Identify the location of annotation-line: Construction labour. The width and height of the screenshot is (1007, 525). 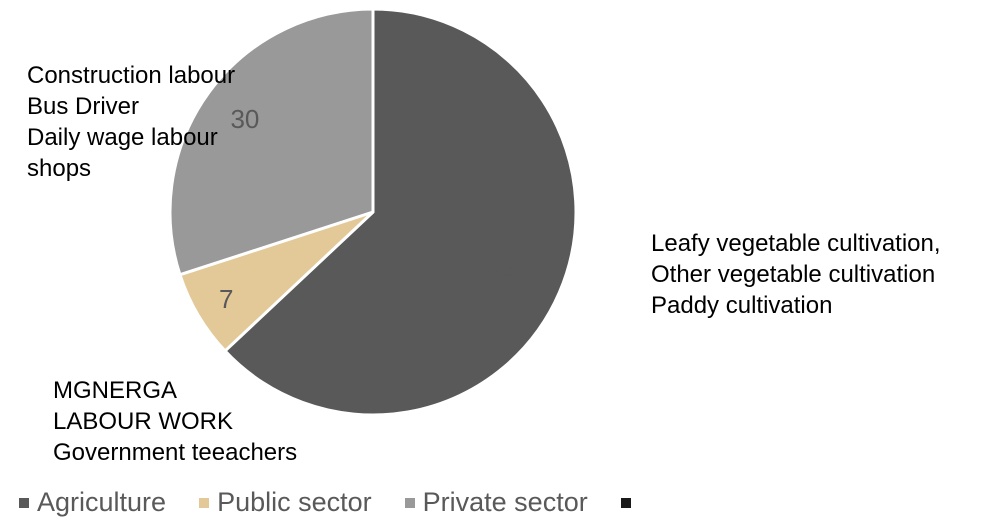
(131, 75).